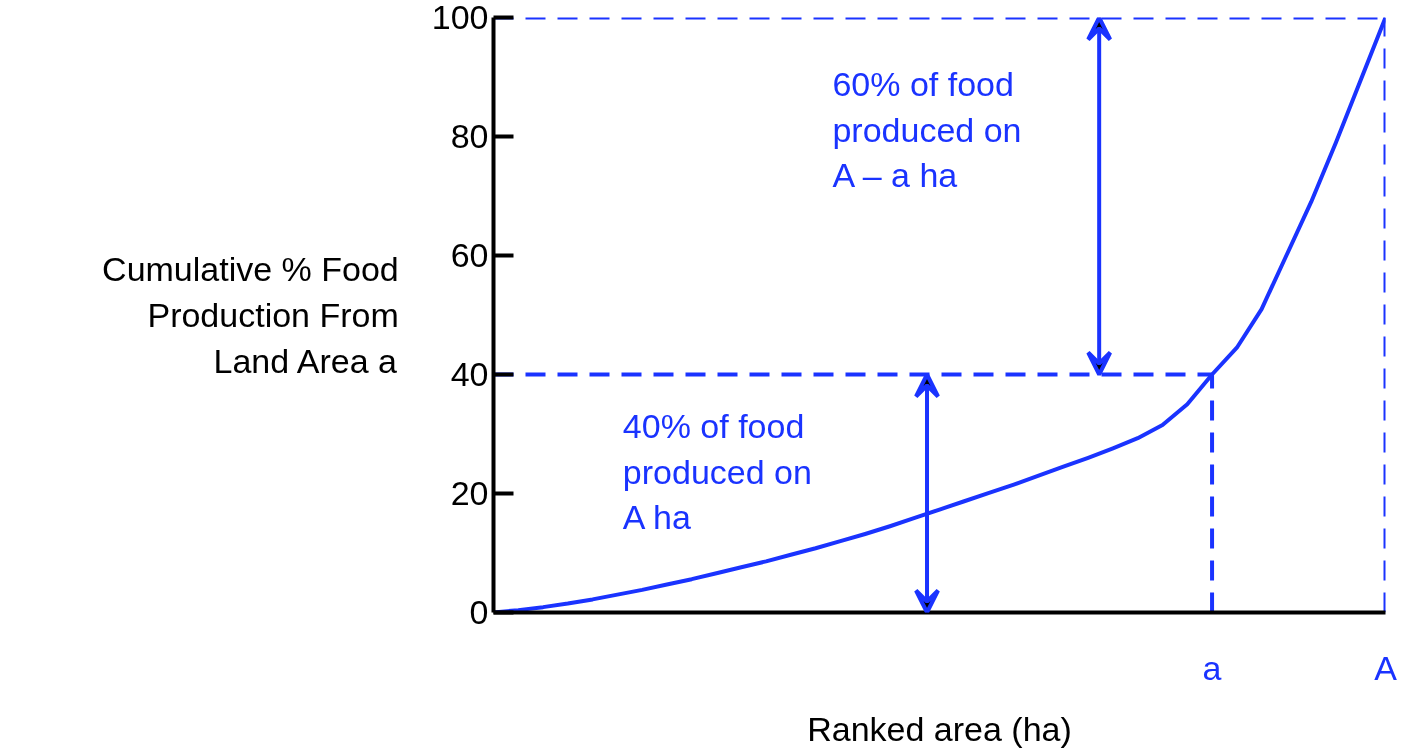  I want to click on y-tick-label: 0, so click(479, 612).